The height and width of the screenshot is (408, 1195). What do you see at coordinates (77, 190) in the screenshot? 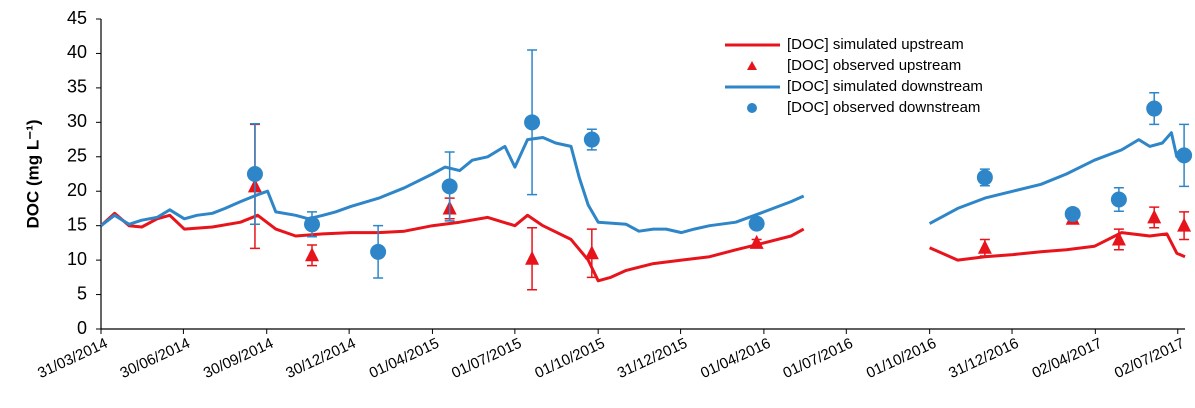
I see `y-tick-label: 20` at bounding box center [77, 190].